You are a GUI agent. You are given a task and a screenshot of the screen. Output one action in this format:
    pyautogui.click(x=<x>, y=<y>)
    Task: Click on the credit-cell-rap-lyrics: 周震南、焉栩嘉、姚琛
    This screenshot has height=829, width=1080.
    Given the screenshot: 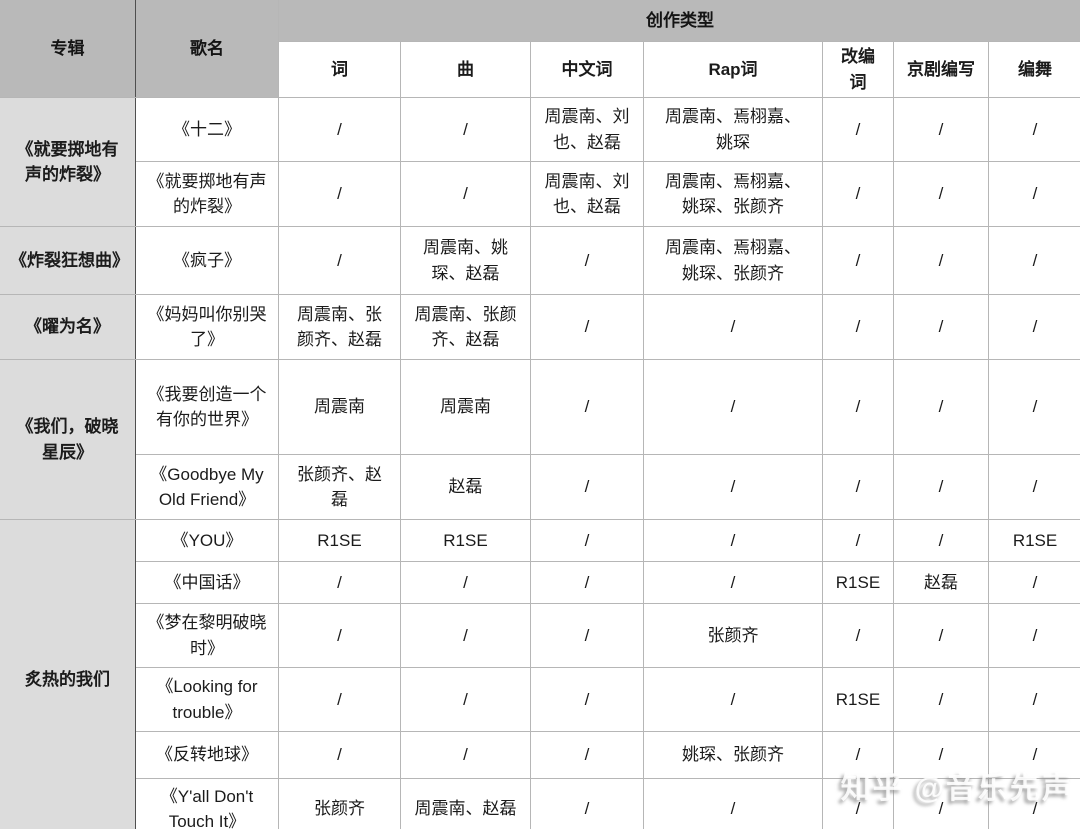 What is the action you would take?
    pyautogui.click(x=733, y=129)
    